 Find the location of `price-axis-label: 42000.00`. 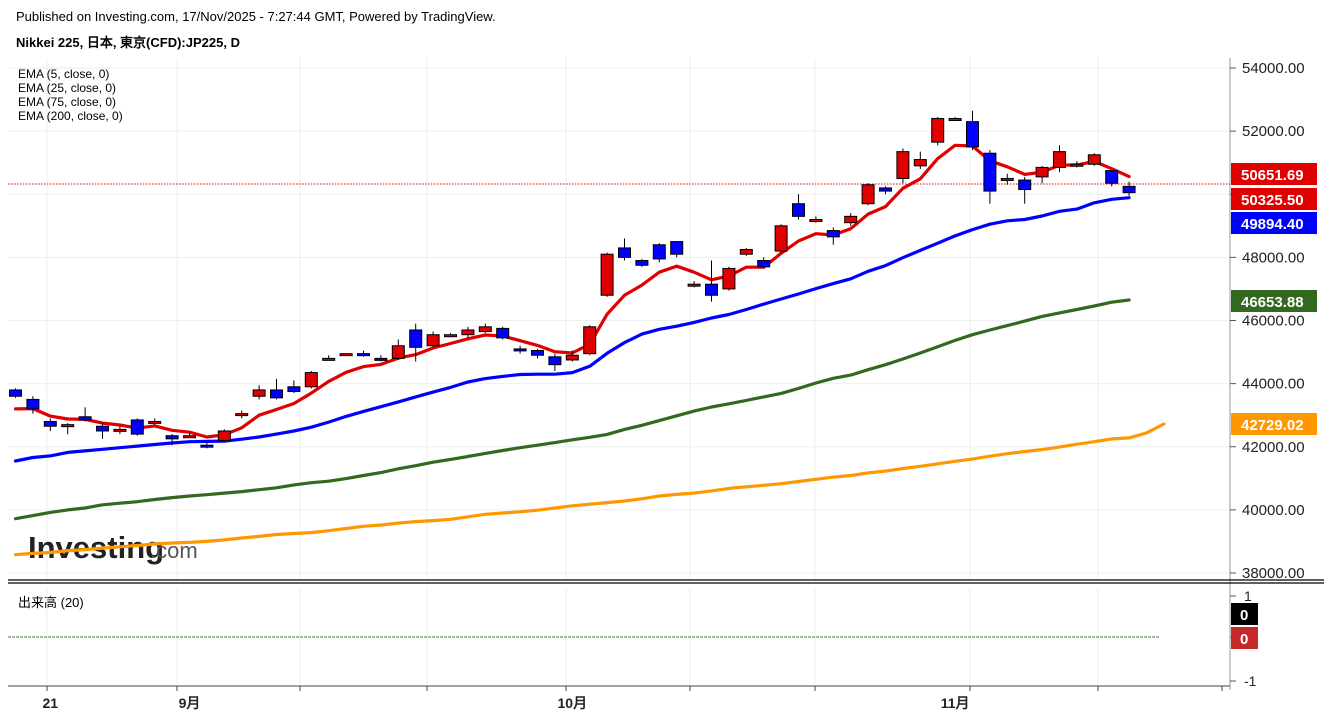

price-axis-label: 42000.00 is located at coordinates (1273, 447).